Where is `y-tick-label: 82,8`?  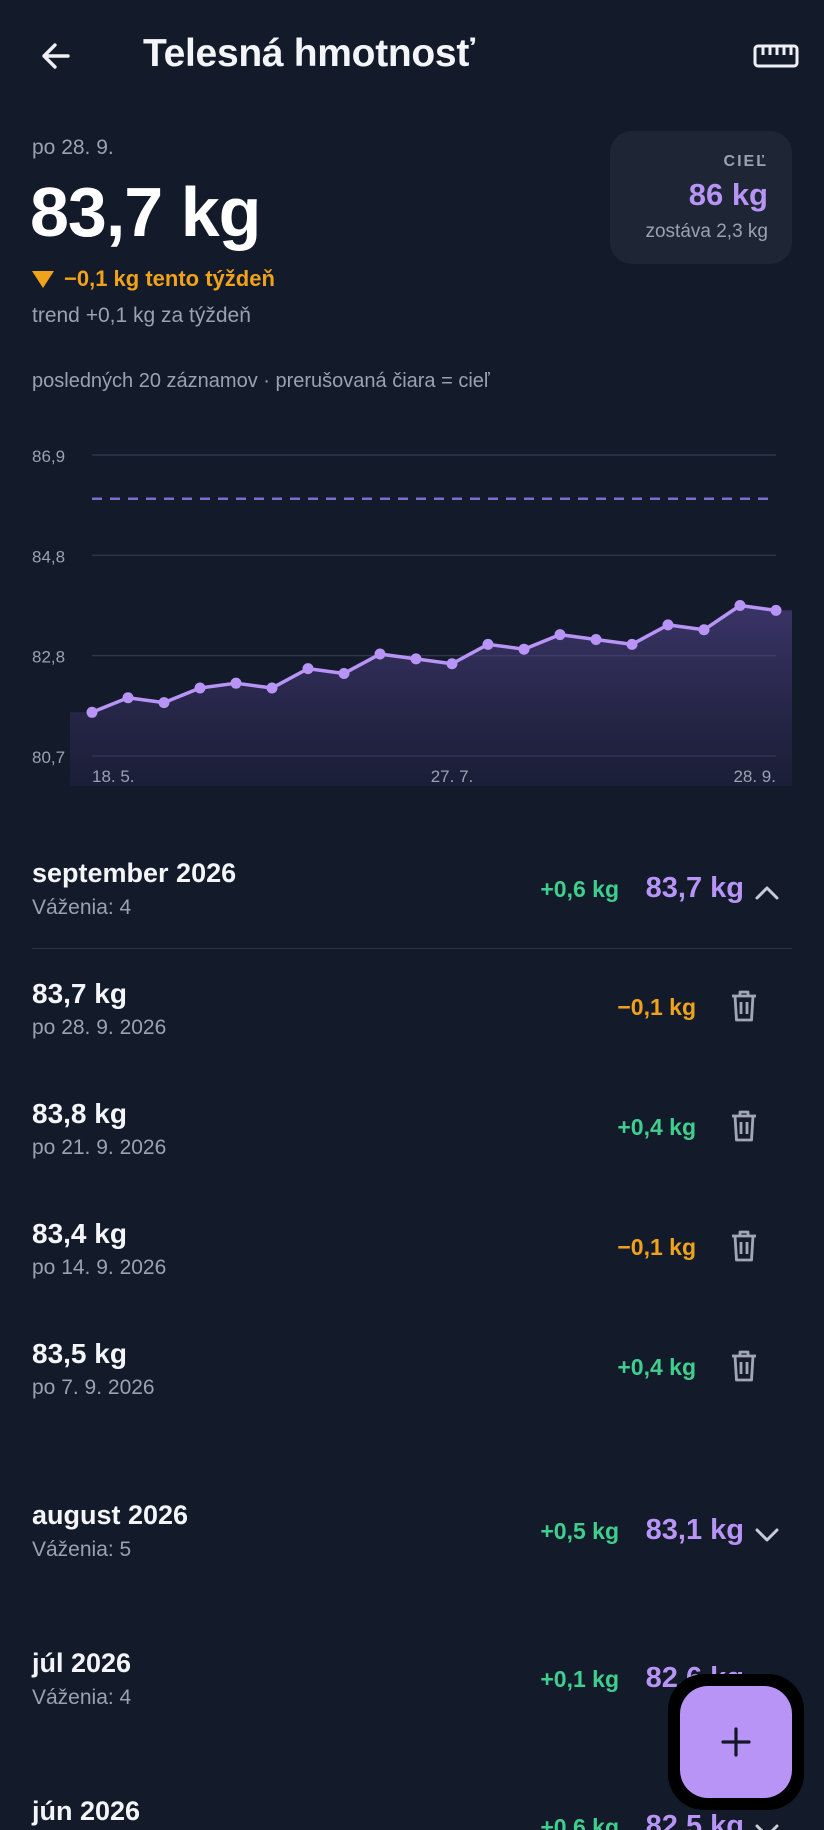
y-tick-label: 82,8 is located at coordinates (48, 657).